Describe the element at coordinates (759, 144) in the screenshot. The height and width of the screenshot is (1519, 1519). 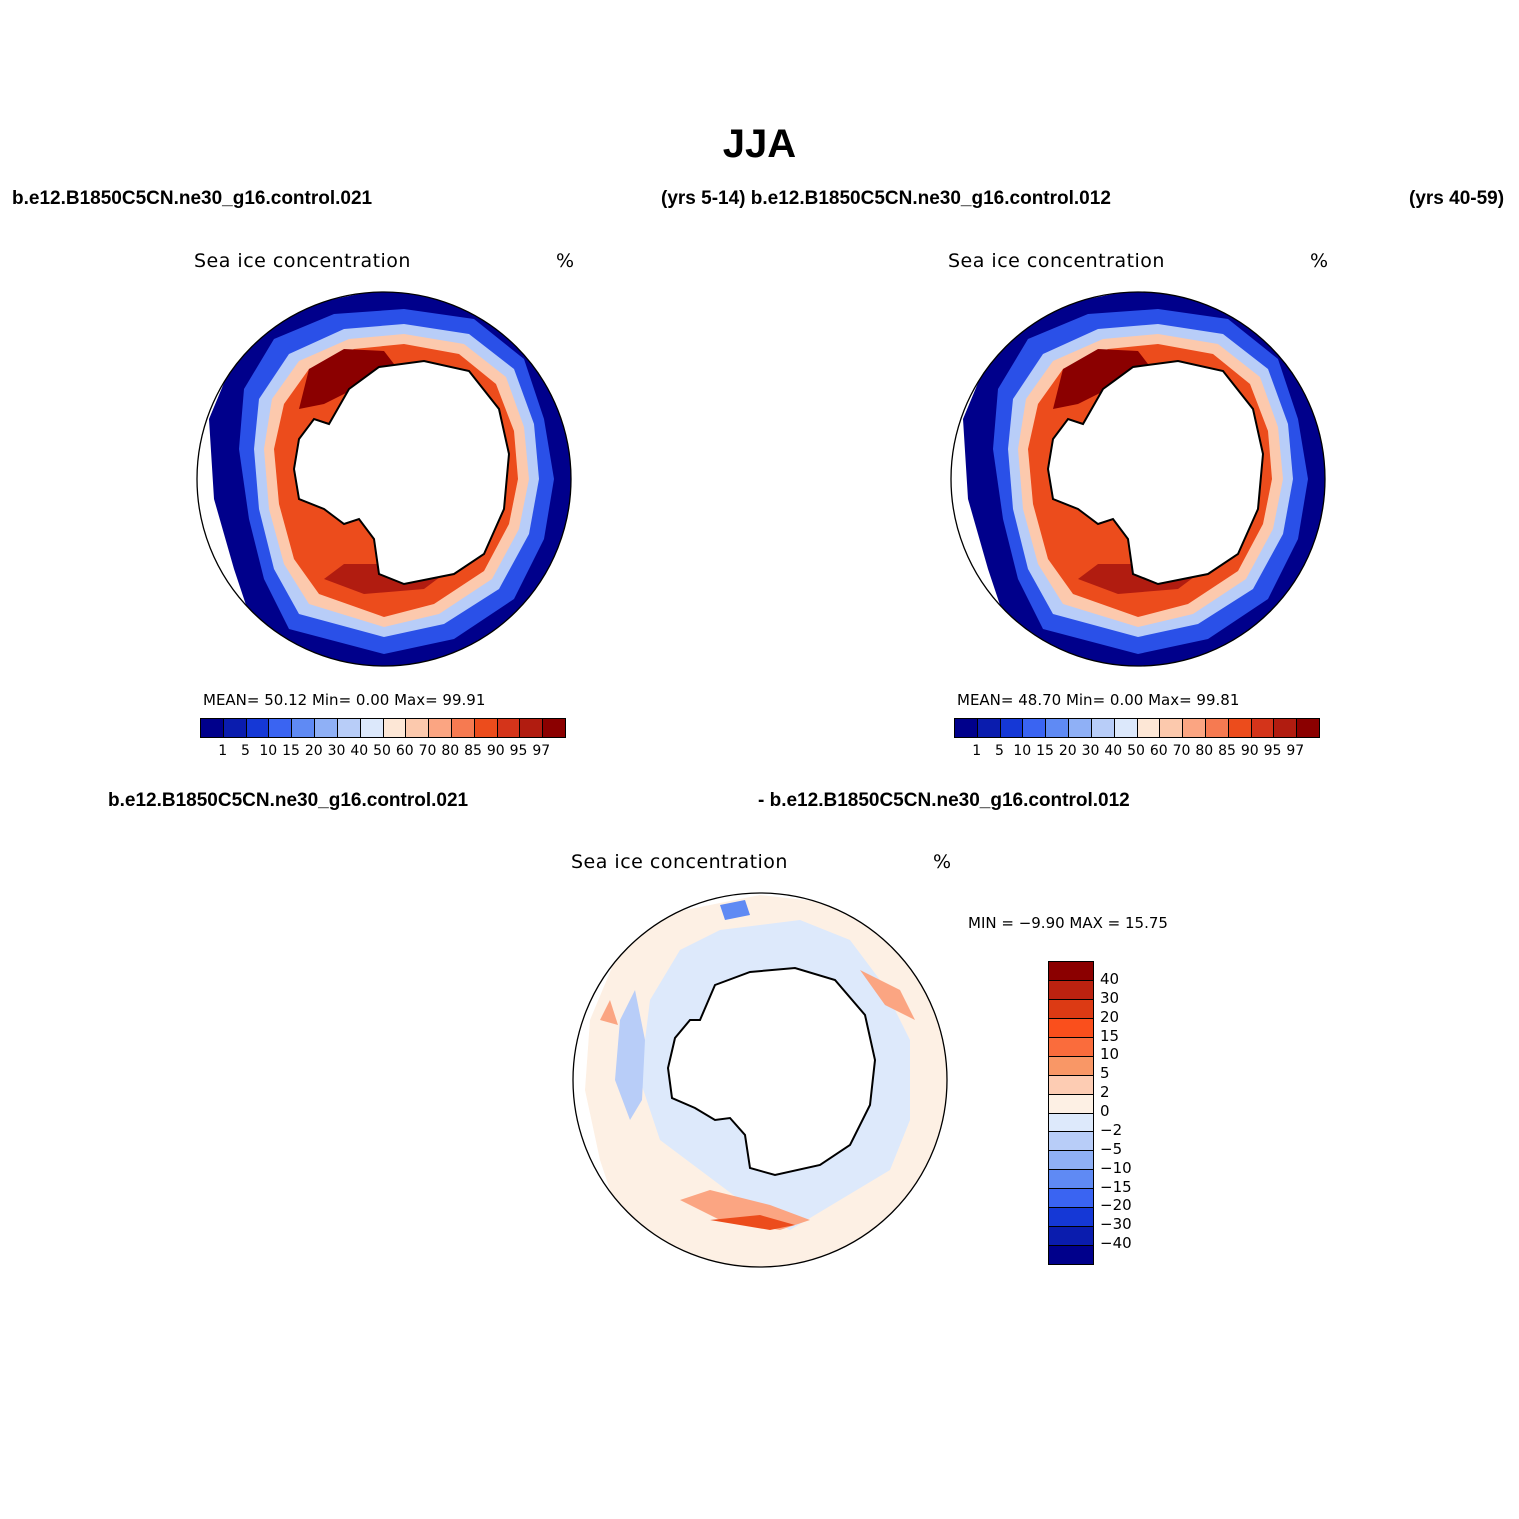
I see `figure-title: JJA` at that location.